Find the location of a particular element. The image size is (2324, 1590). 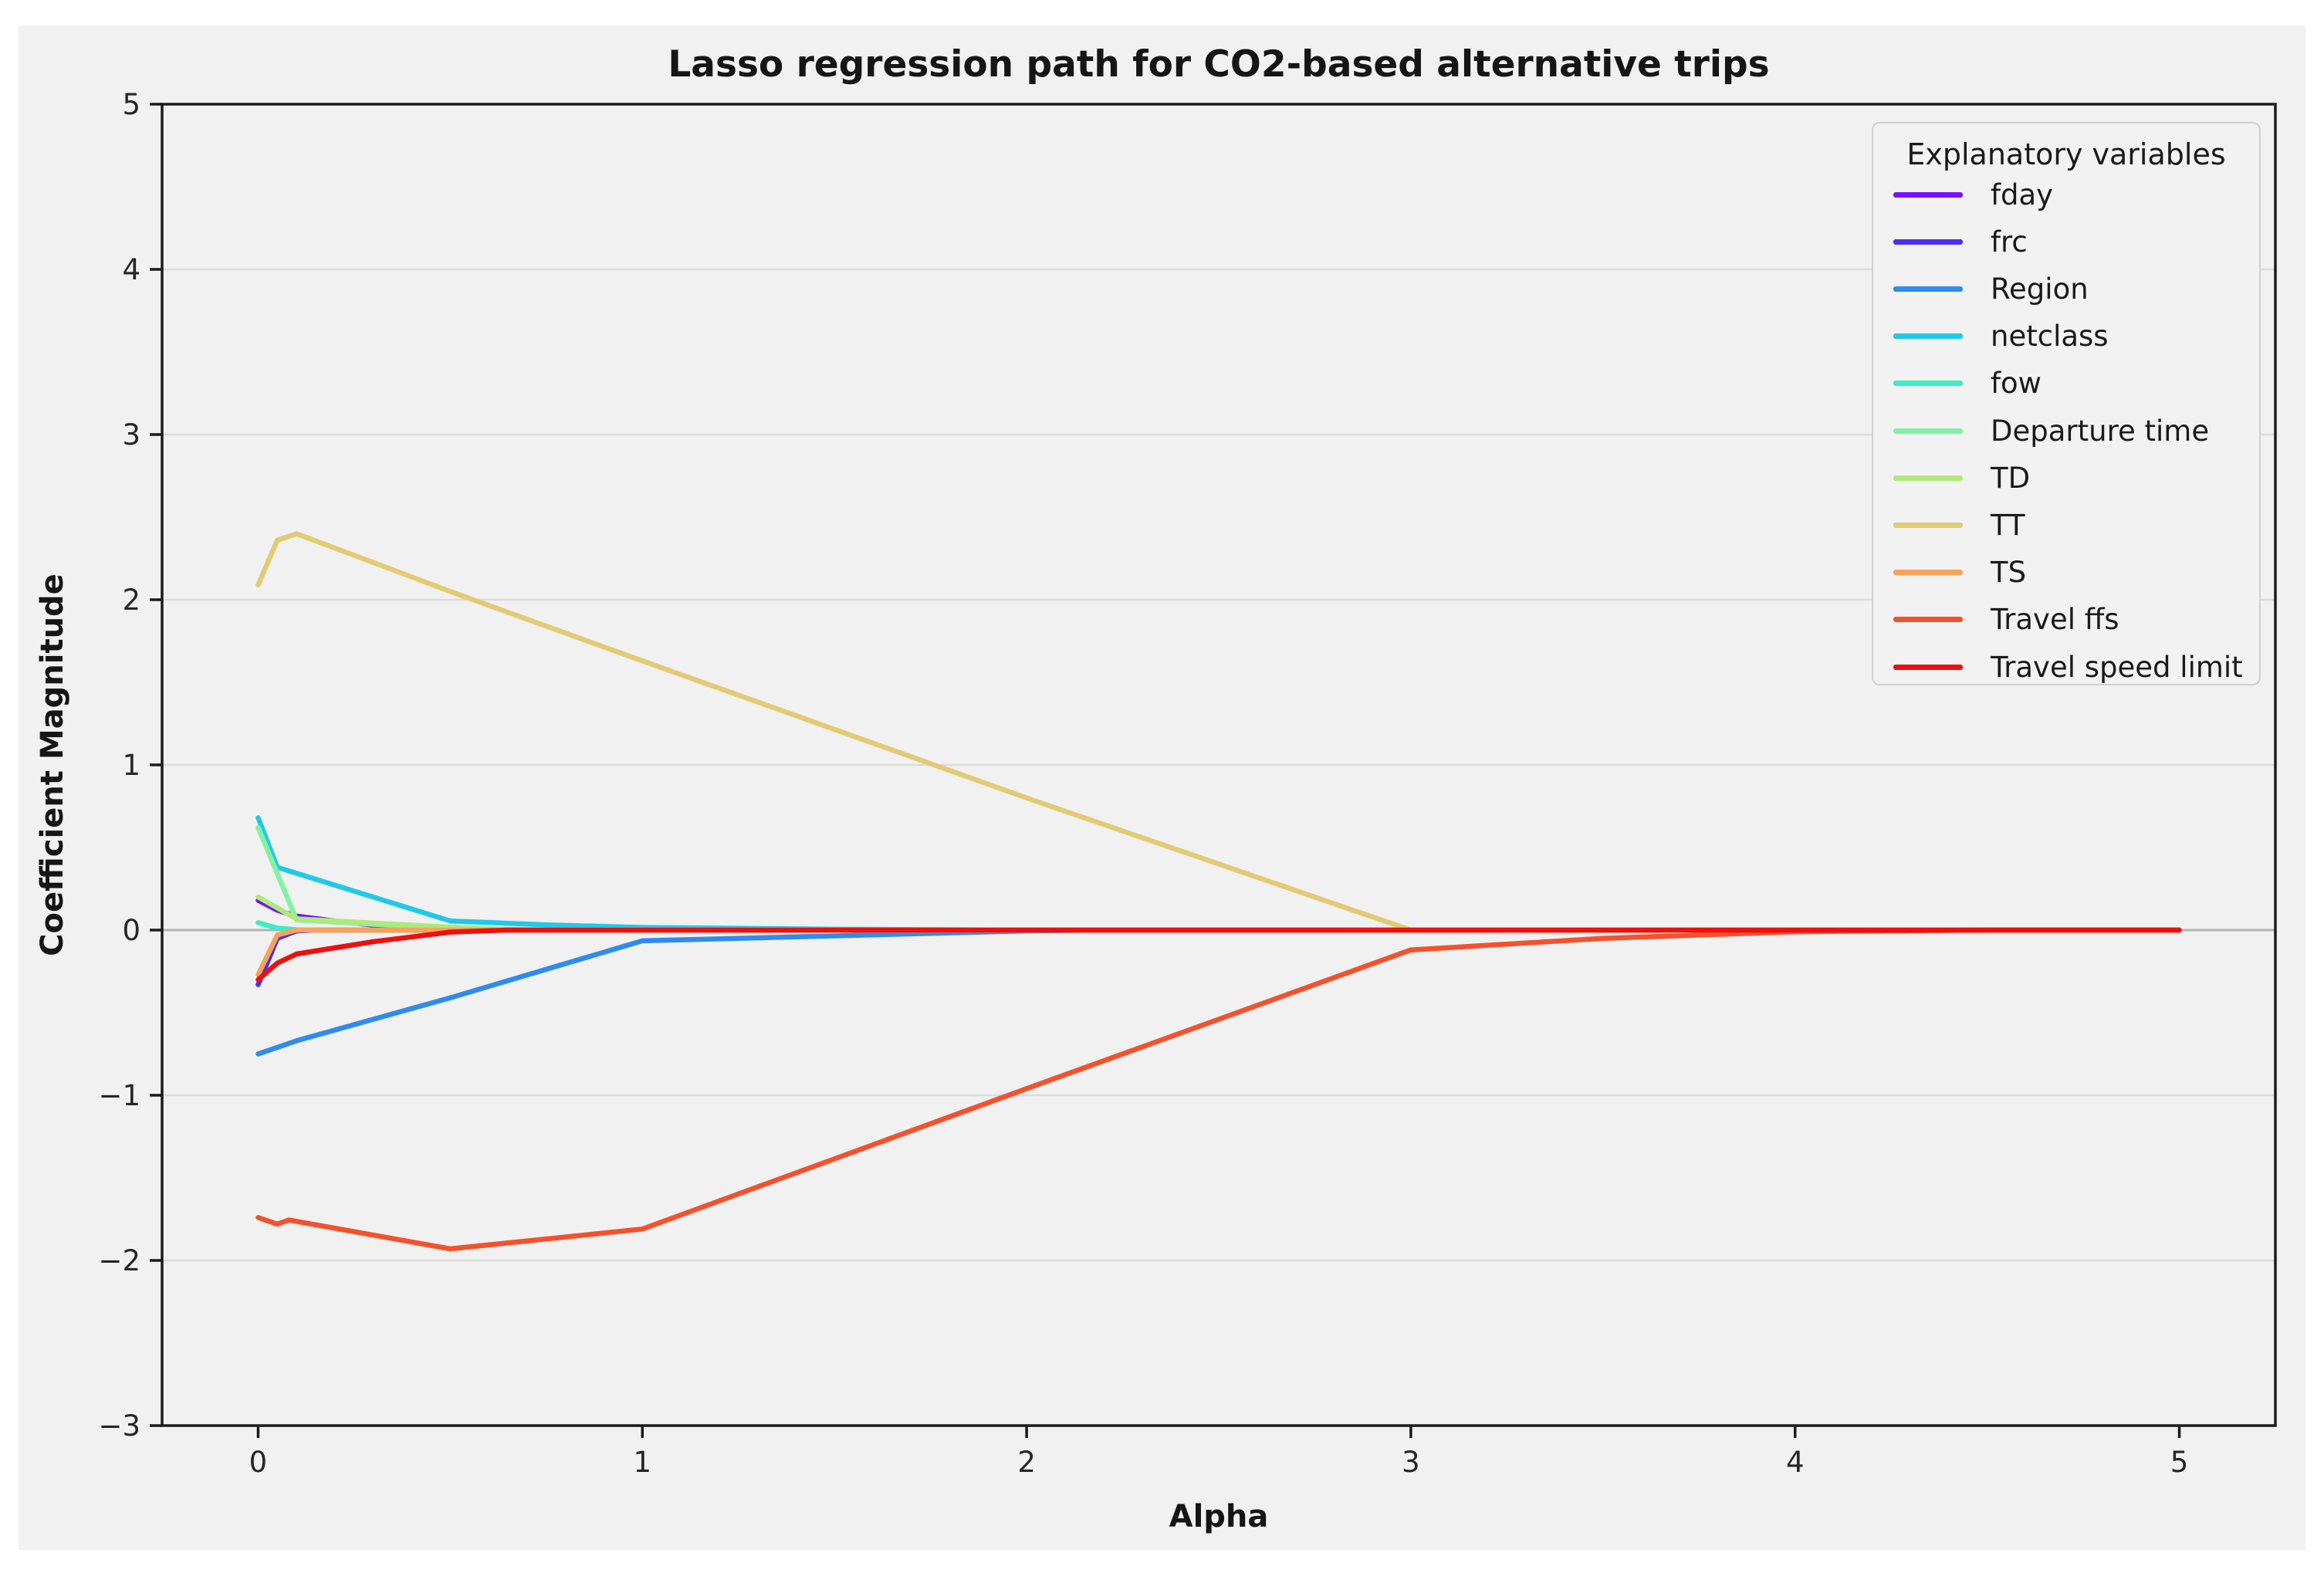

y-tick-label: 2 is located at coordinates (131, 600).